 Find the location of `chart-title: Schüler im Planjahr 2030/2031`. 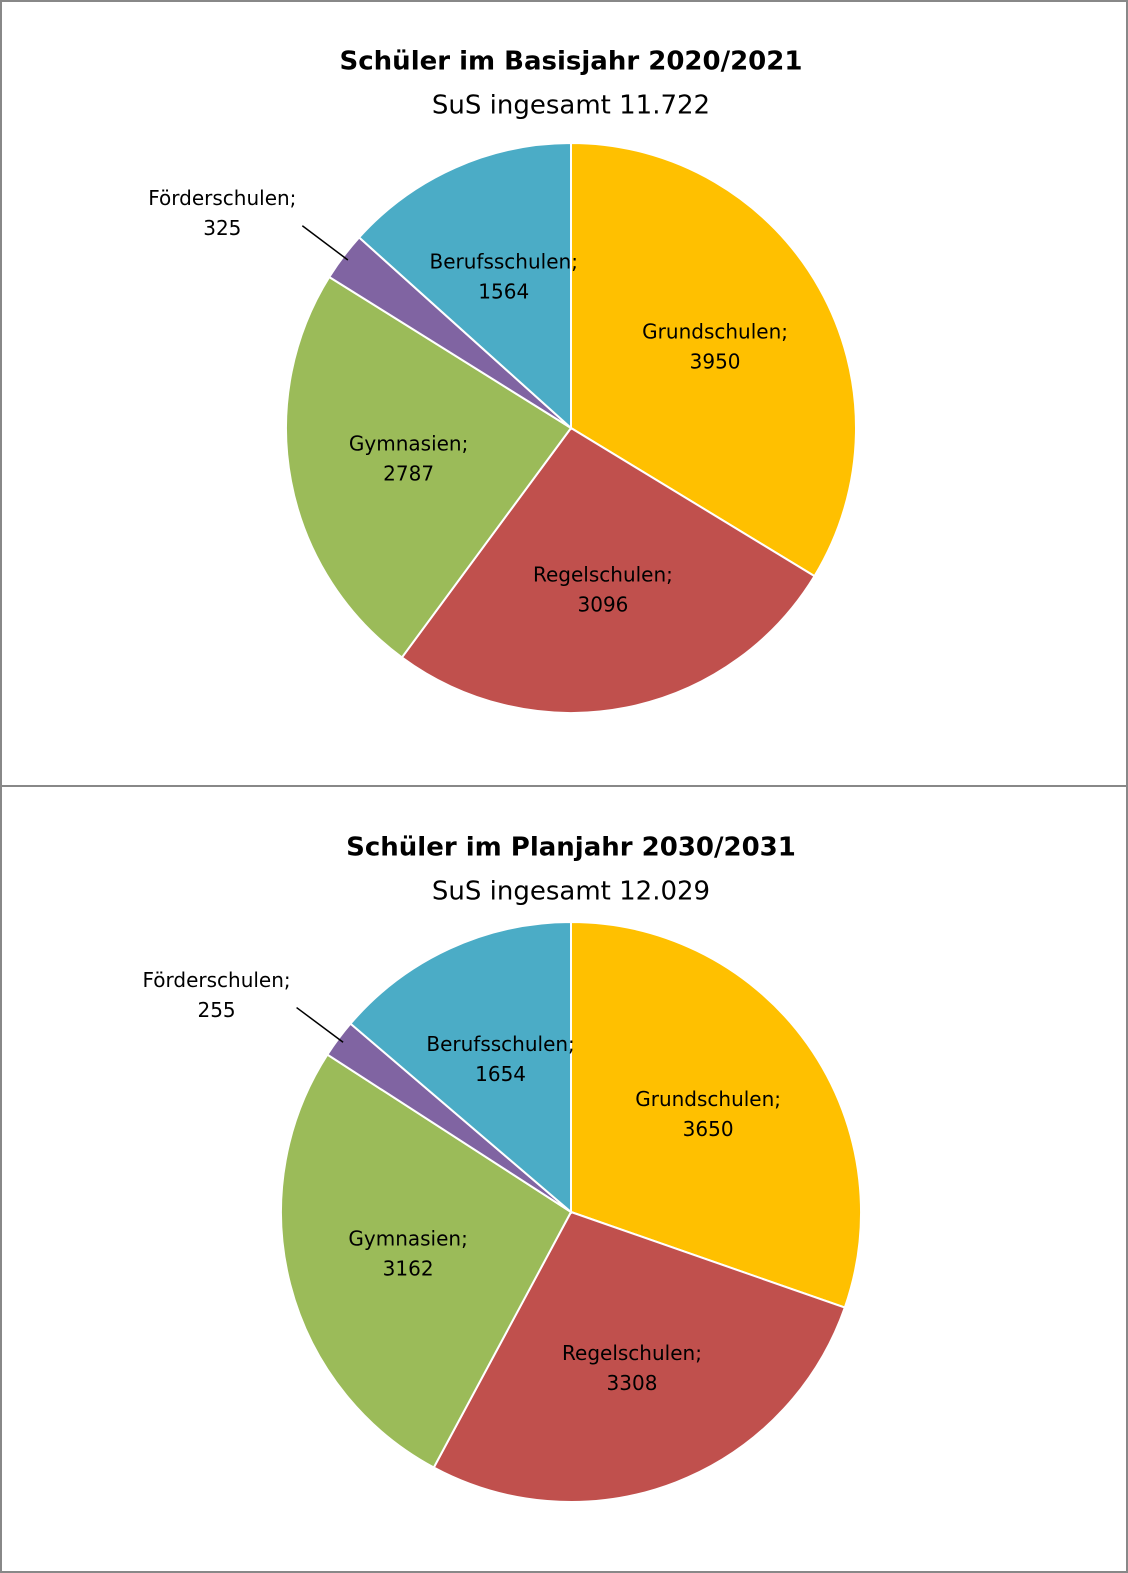

chart-title: Schüler im Planjahr 2030/2031 is located at coordinates (571, 848).